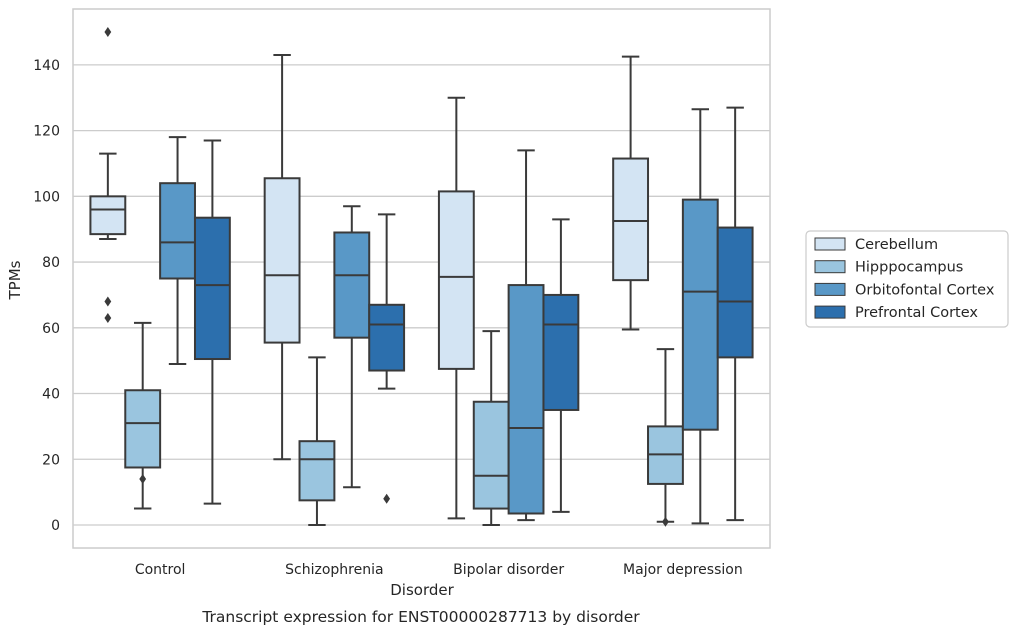 The height and width of the screenshot is (634, 1018). Describe the element at coordinates (508, 570) in the screenshot. I see `x-tick-label: Bipolar disorder` at that location.